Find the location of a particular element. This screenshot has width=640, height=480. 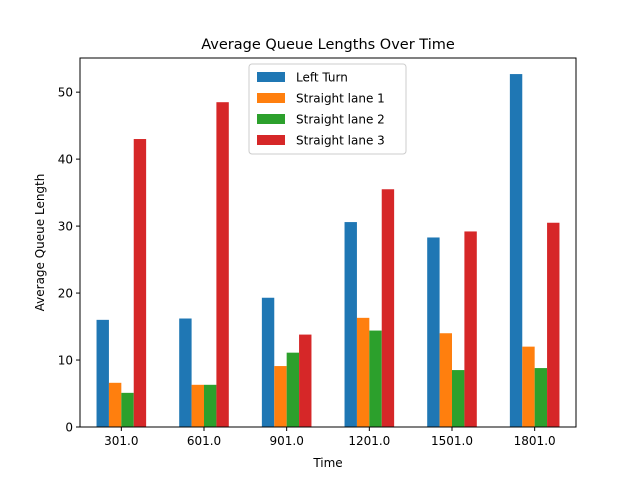

x-tick-label: 1201.0 is located at coordinates (369, 441).